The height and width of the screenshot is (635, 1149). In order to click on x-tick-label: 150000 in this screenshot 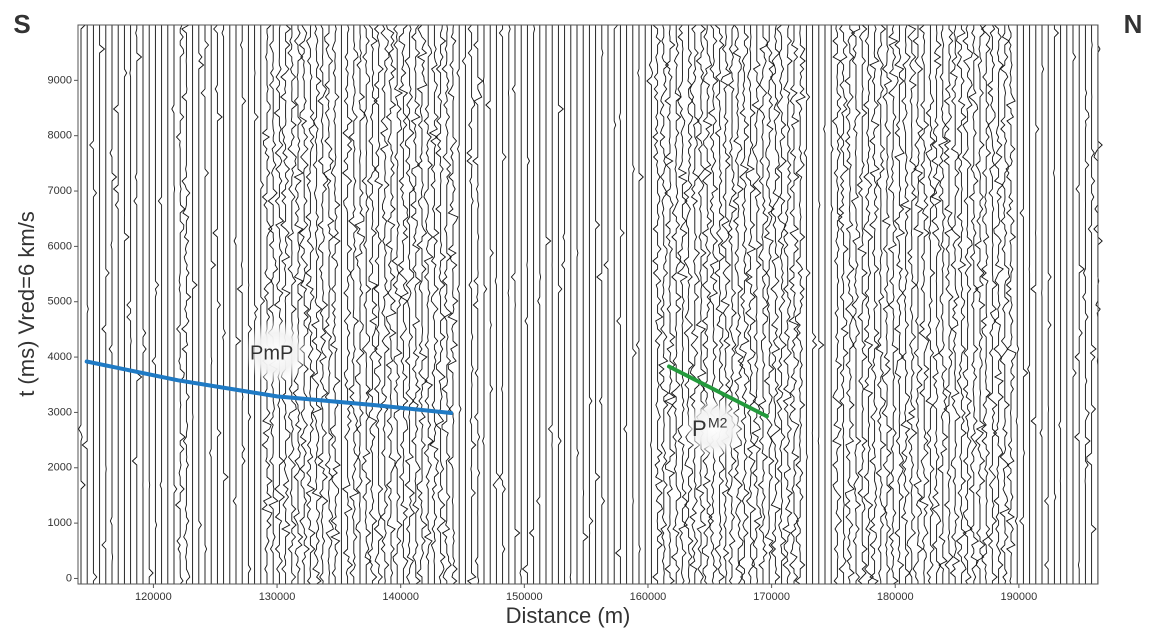, I will do `click(524, 597)`.